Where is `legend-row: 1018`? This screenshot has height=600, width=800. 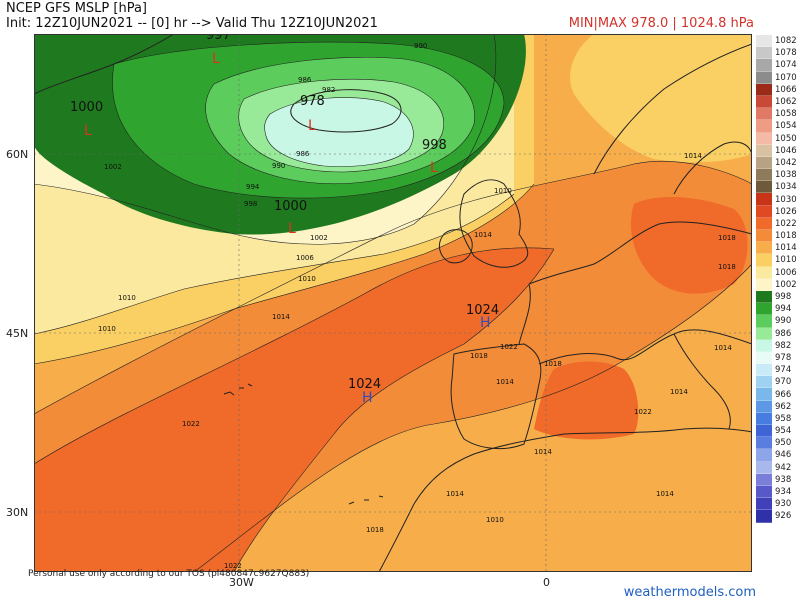 legend-row: 1018 is located at coordinates (777, 236).